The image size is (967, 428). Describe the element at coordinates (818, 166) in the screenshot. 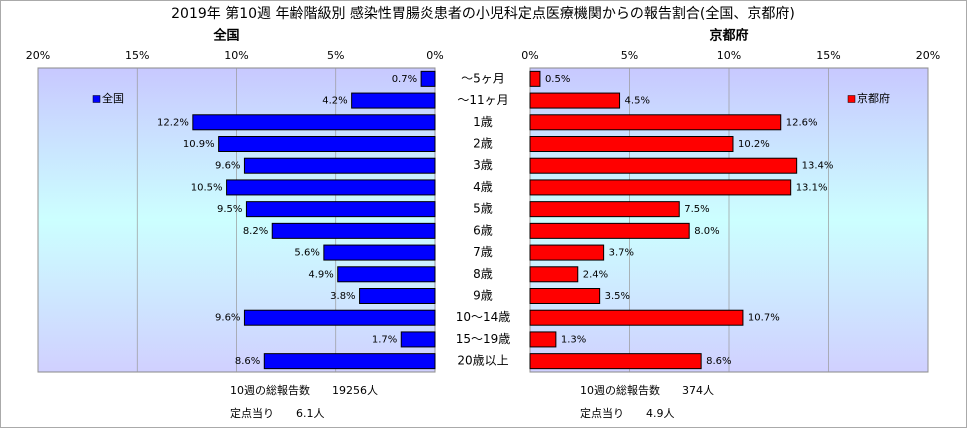

I see `value-label: 13.4%` at that location.